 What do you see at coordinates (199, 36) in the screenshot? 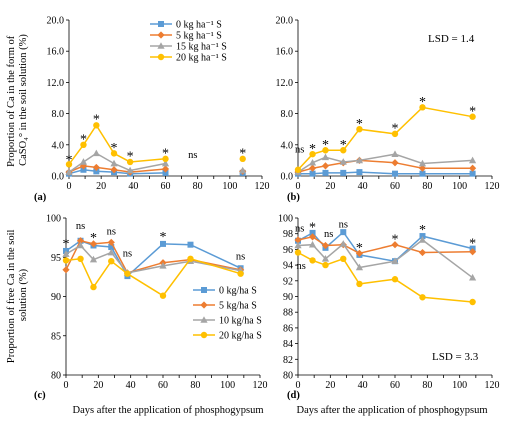
I see `legend-label: 5 kg ha⁻¹ S` at bounding box center [199, 36].